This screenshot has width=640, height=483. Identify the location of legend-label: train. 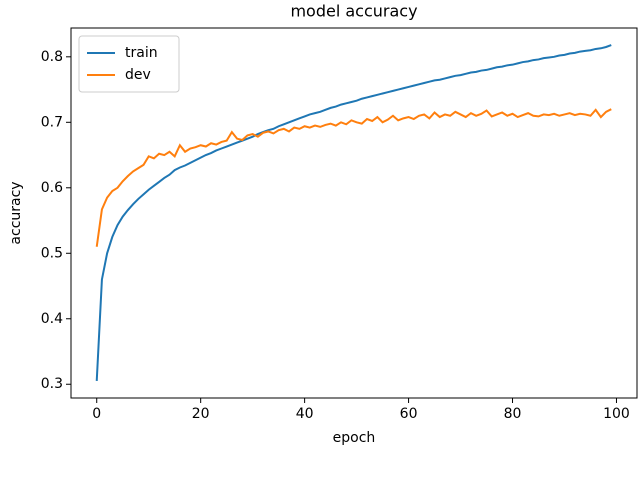
(141, 53).